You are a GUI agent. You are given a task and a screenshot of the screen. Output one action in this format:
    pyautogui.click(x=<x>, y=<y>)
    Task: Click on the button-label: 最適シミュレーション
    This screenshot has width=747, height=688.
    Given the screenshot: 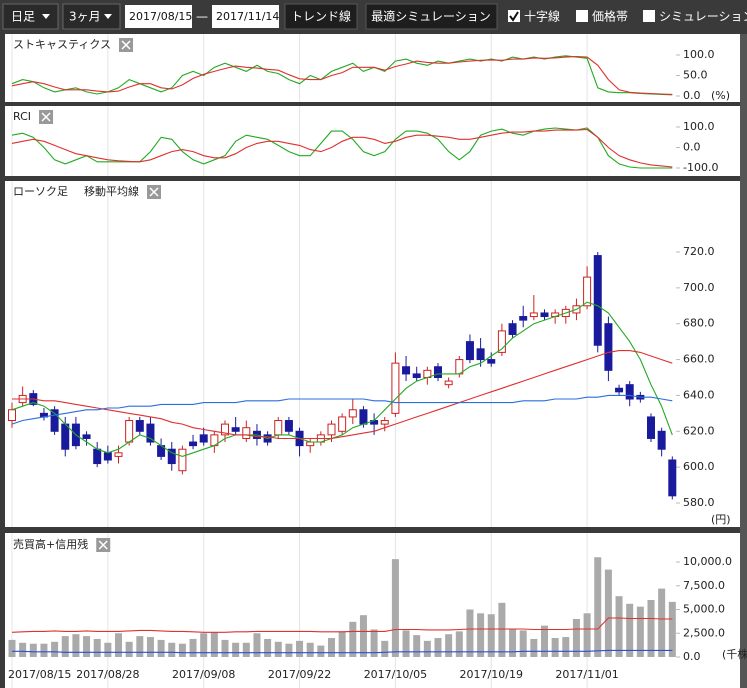 What is the action you would take?
    pyautogui.click(x=431, y=16)
    